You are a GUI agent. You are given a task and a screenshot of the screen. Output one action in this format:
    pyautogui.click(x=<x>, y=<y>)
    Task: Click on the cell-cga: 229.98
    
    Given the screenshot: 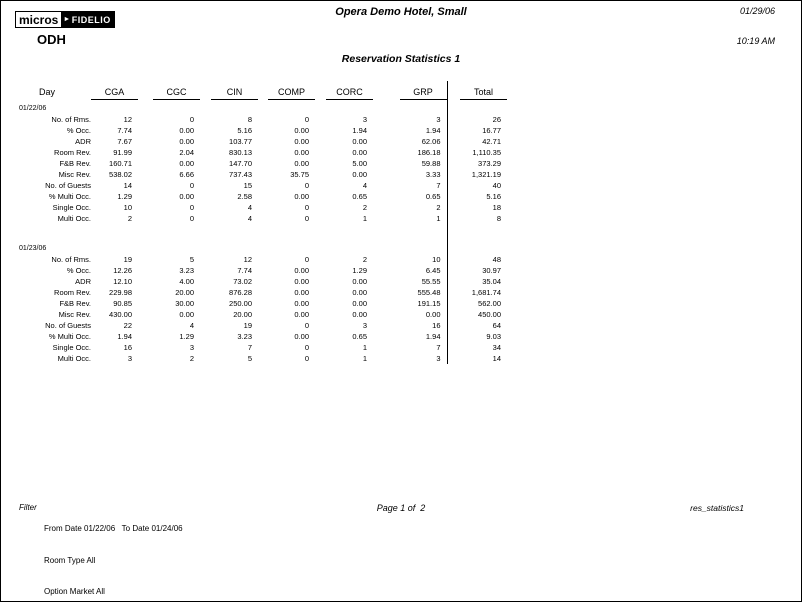 What is the action you would take?
    pyautogui.click(x=120, y=292)
    